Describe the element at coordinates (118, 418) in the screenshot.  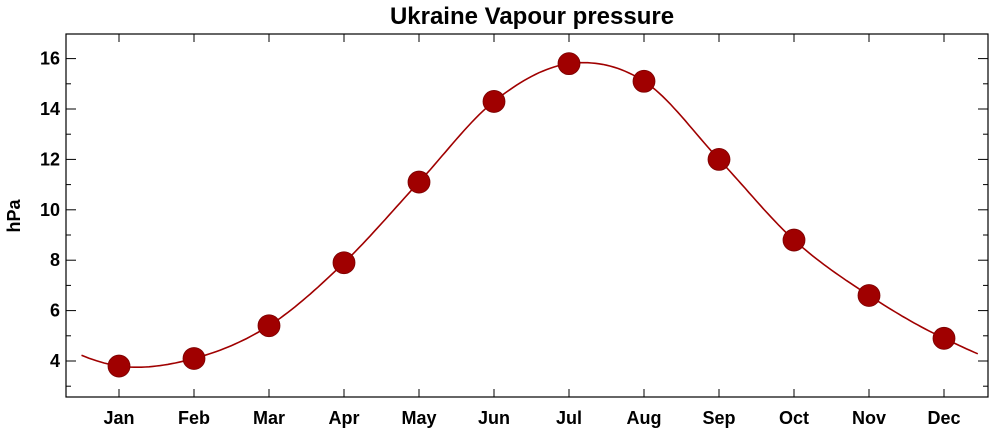
I see `x-tick-label: Jan` at that location.